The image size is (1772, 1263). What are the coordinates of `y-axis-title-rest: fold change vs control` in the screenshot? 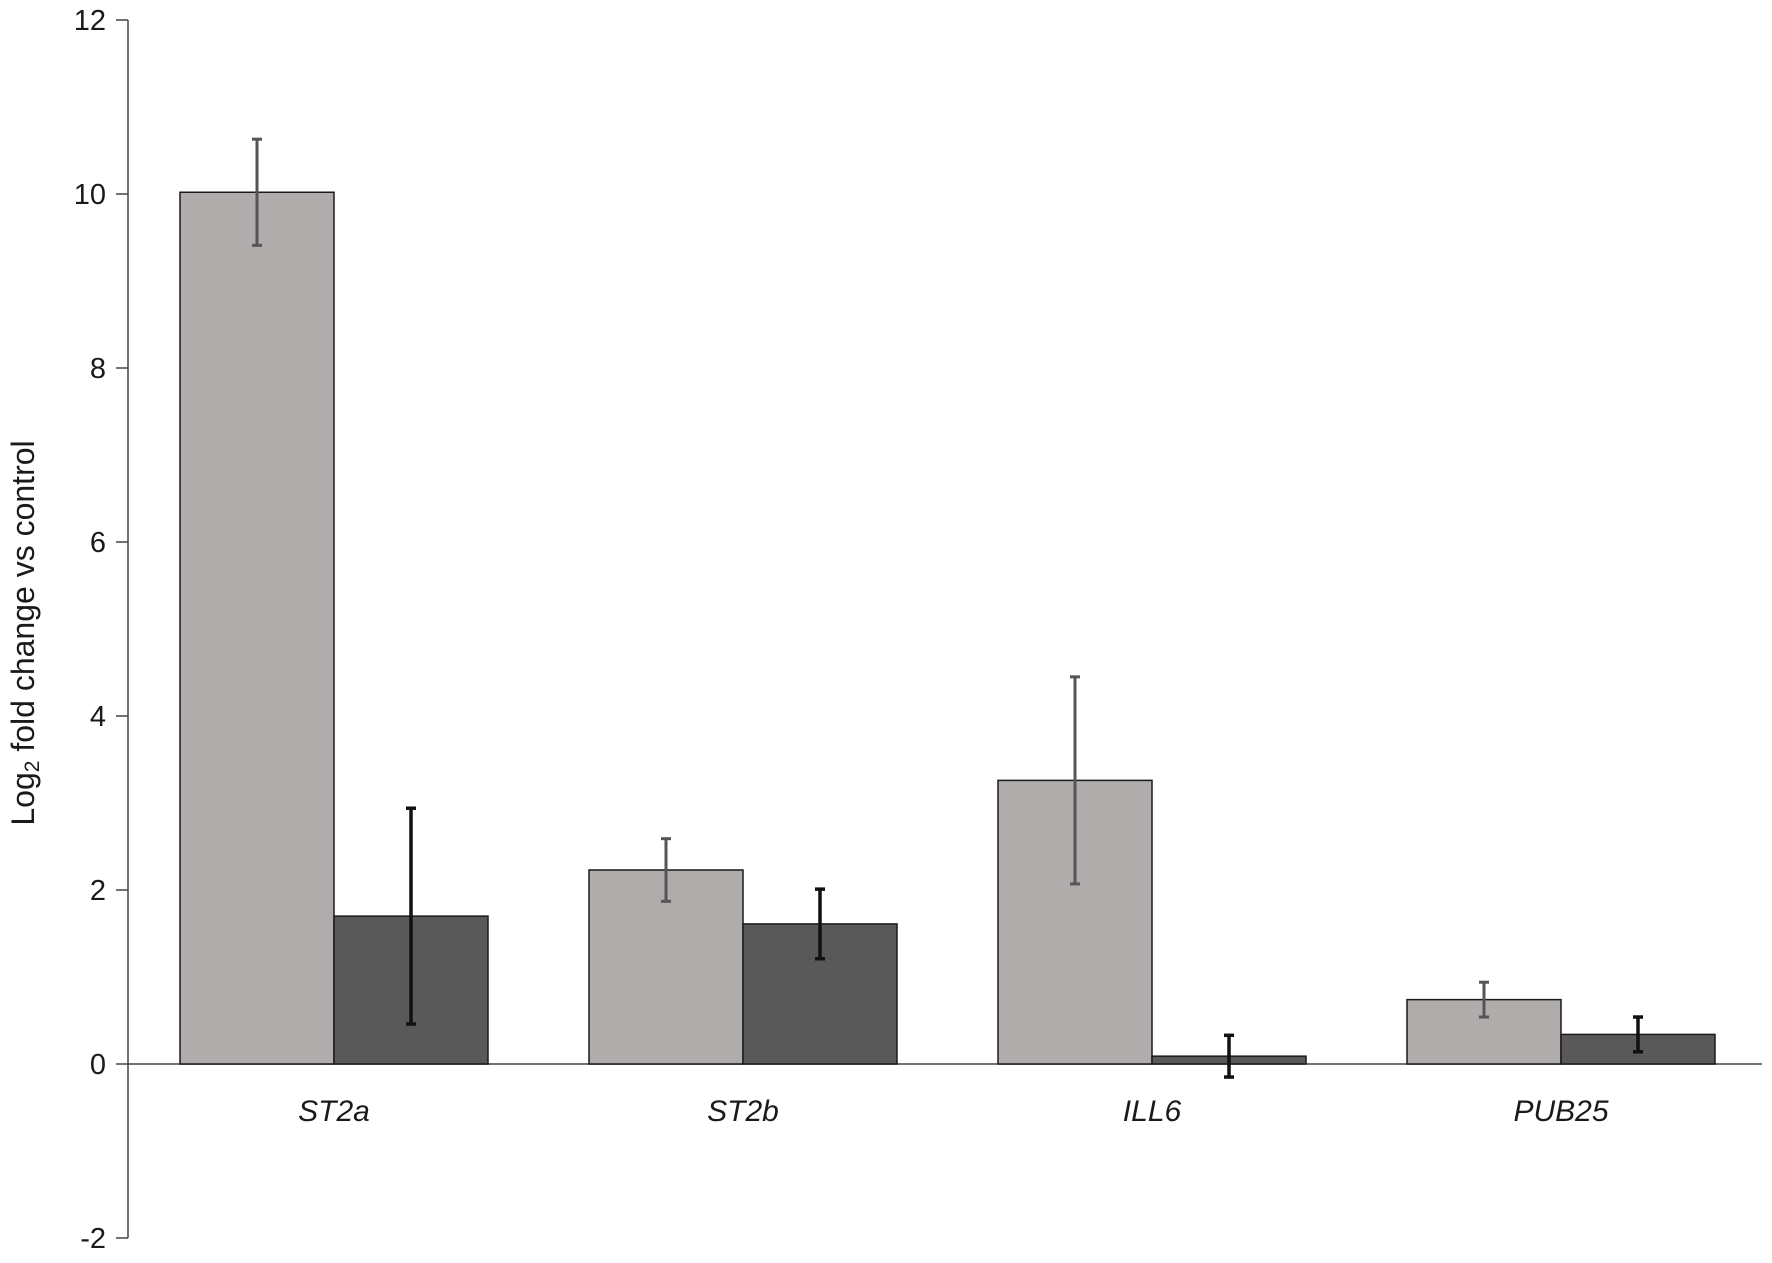 It's located at (23, 600).